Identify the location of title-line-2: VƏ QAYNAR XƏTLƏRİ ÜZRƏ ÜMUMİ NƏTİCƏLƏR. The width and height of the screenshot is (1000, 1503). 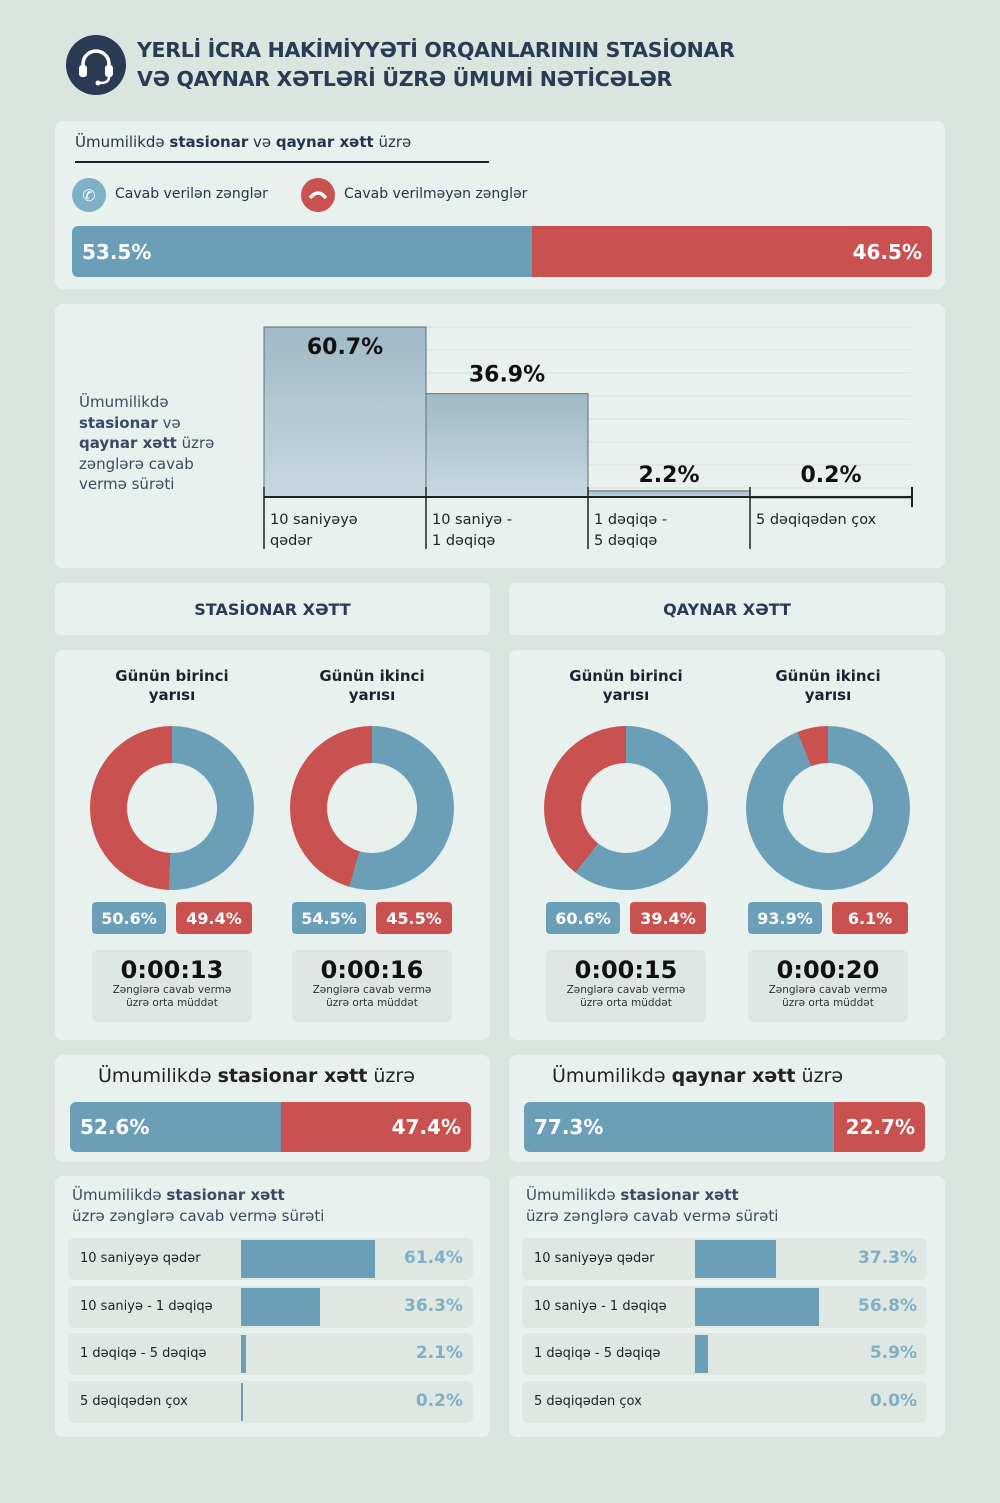
(404, 79).